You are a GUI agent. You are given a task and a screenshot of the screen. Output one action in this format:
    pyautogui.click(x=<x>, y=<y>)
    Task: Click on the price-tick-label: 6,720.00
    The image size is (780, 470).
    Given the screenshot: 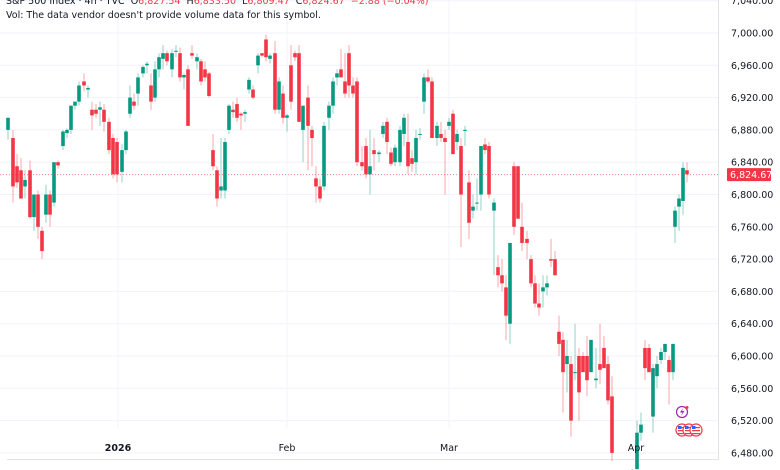 What is the action you would take?
    pyautogui.click(x=752, y=260)
    